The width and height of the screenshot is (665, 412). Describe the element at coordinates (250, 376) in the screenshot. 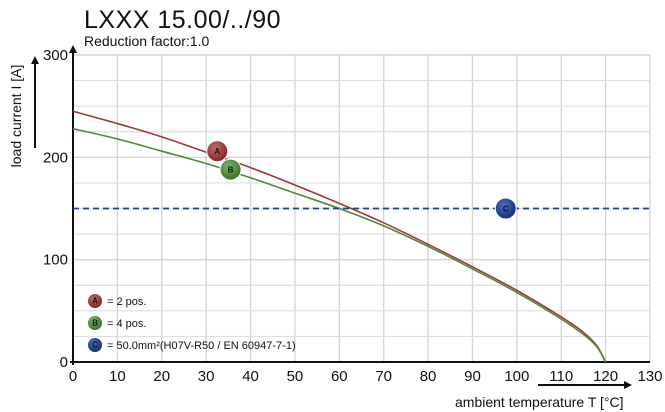

I see `x-tick-label: 40` at that location.